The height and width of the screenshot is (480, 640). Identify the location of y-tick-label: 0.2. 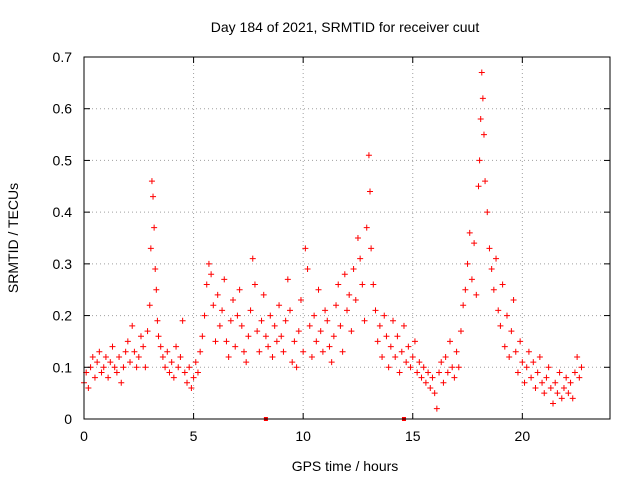
(63, 316).